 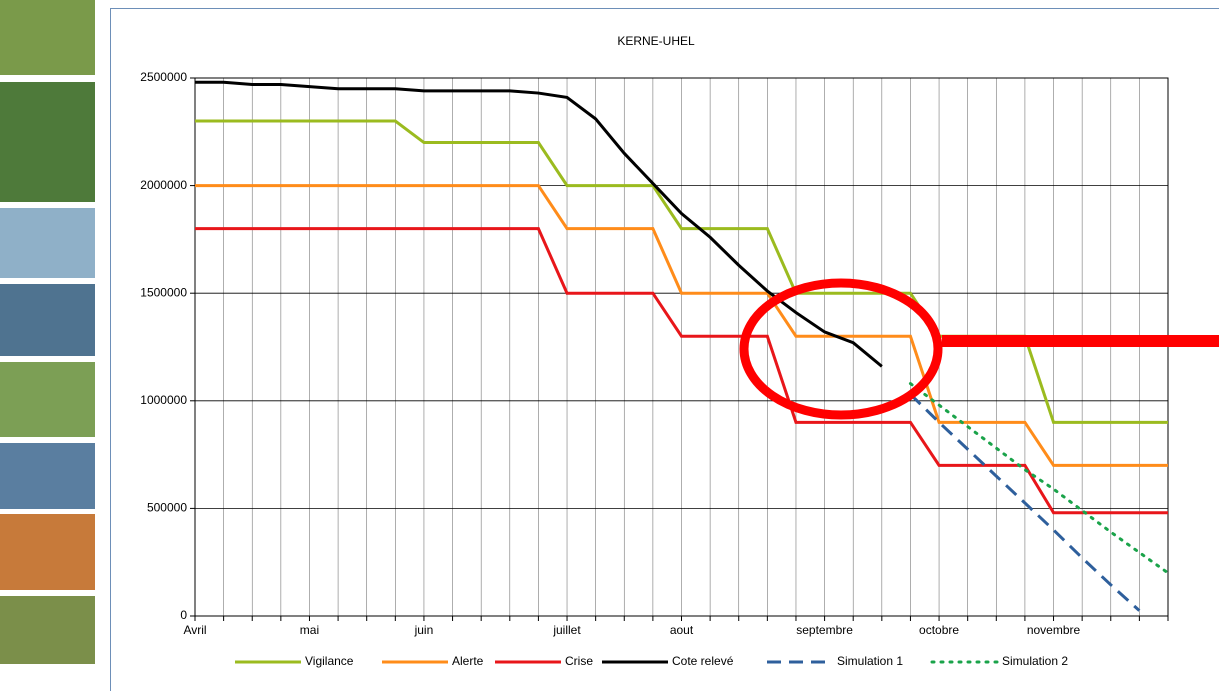 What do you see at coordinates (183, 615) in the screenshot?
I see `y-tick-label: 0` at bounding box center [183, 615].